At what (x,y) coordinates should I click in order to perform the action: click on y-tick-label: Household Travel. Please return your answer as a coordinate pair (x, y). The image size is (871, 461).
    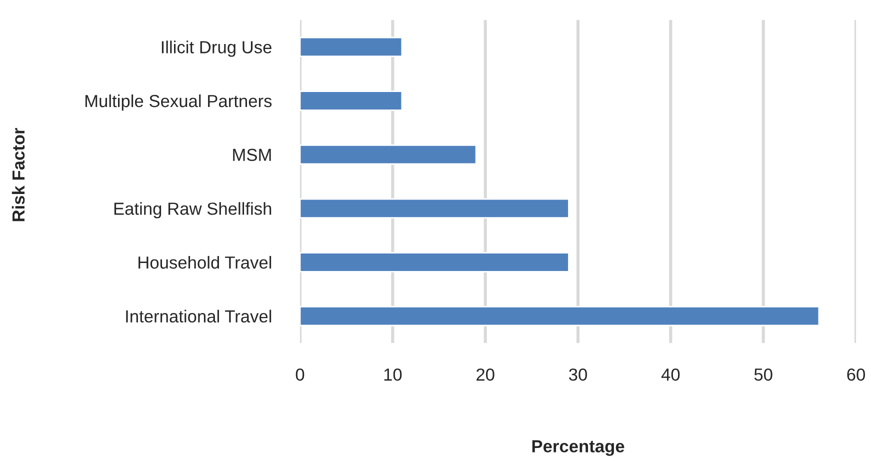
    Looking at the image, I should click on (205, 262).